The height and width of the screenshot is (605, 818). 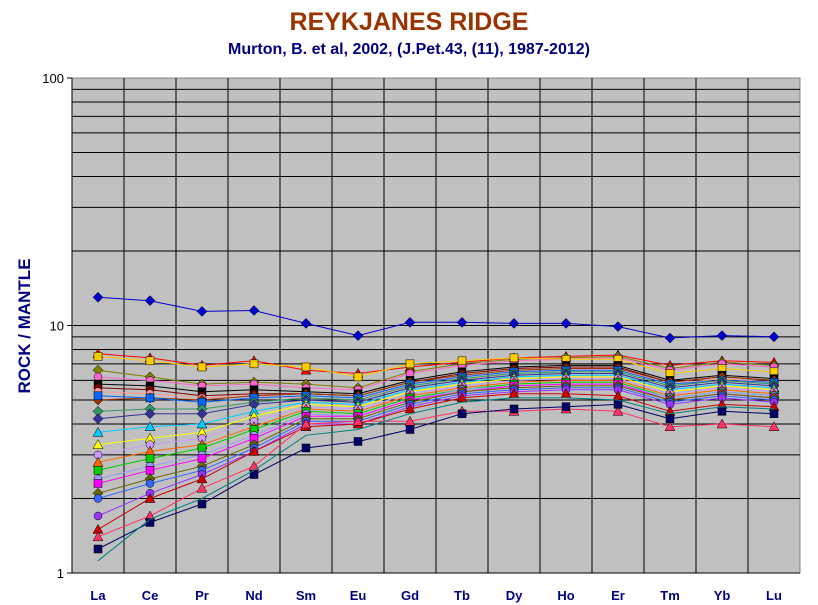 I want to click on x-tick-label: Nd, so click(x=253, y=595).